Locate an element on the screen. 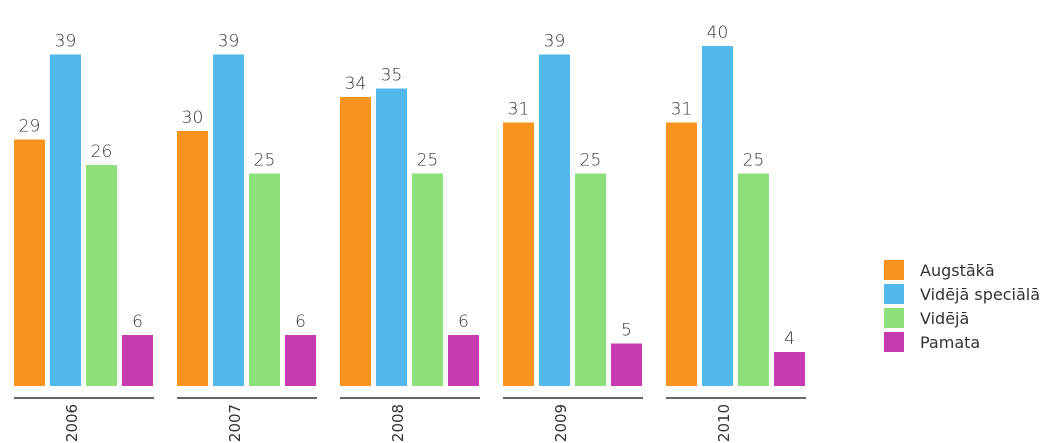 This screenshot has height=443, width=1055. data-label-augstaka-2008: 34 is located at coordinates (356, 84).